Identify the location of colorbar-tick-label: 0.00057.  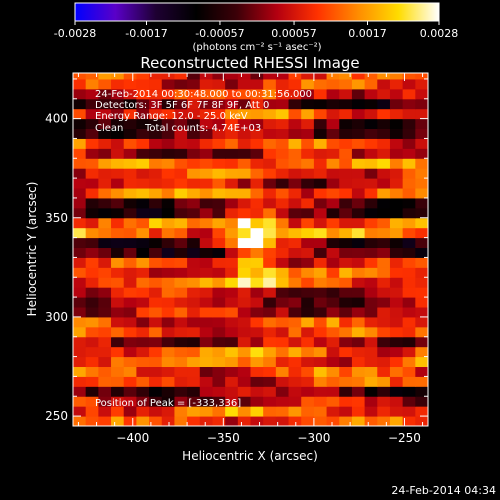
(294, 33).